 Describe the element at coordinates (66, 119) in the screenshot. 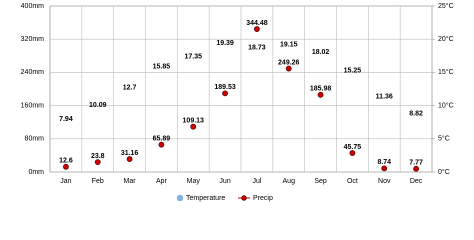

I see `temperature-label: 7.94` at that location.